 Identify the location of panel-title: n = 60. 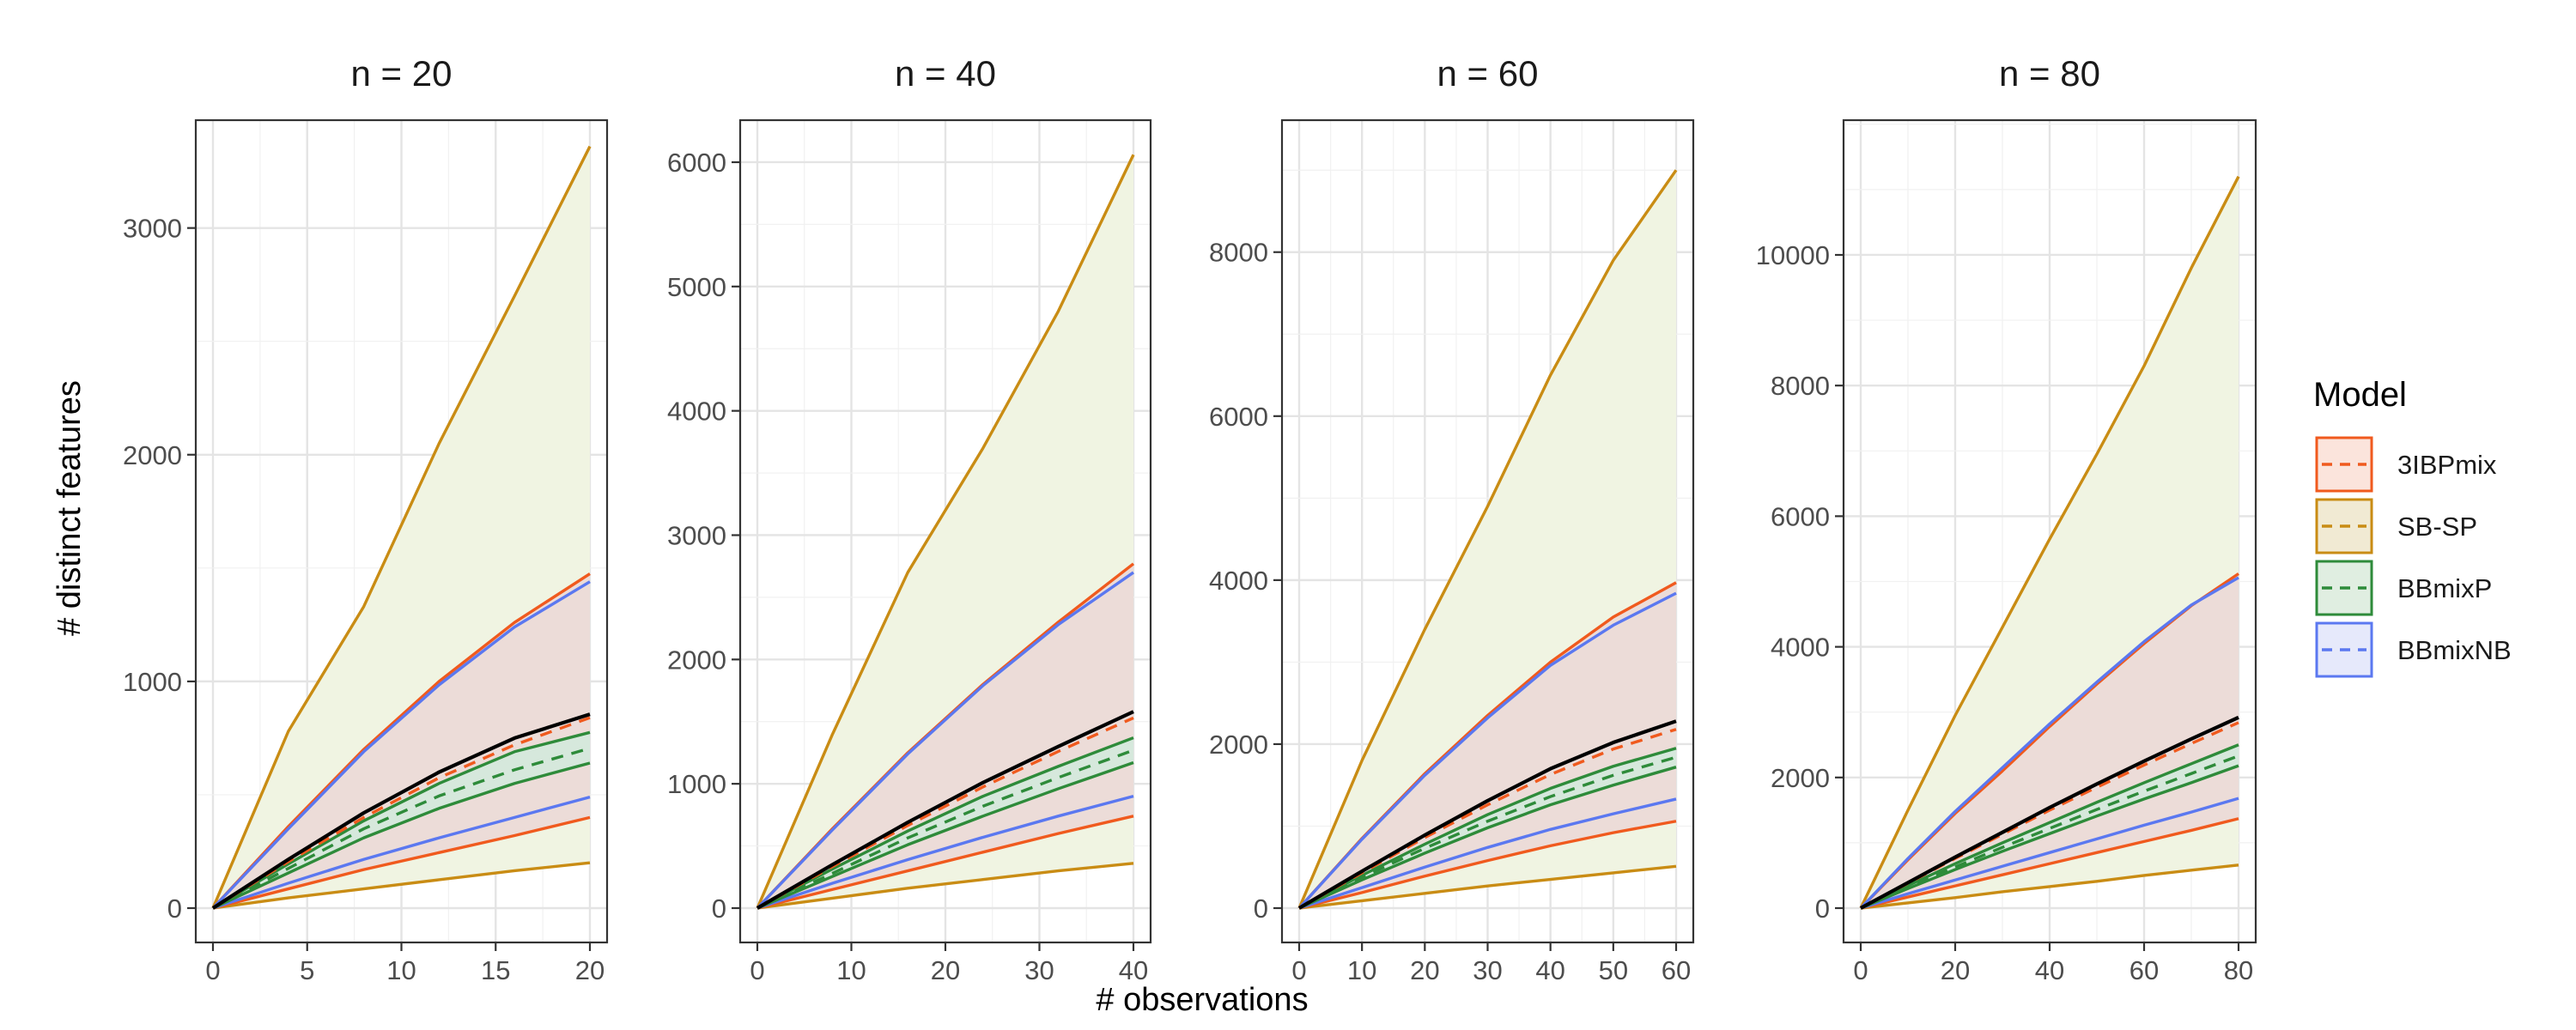
(1488, 73).